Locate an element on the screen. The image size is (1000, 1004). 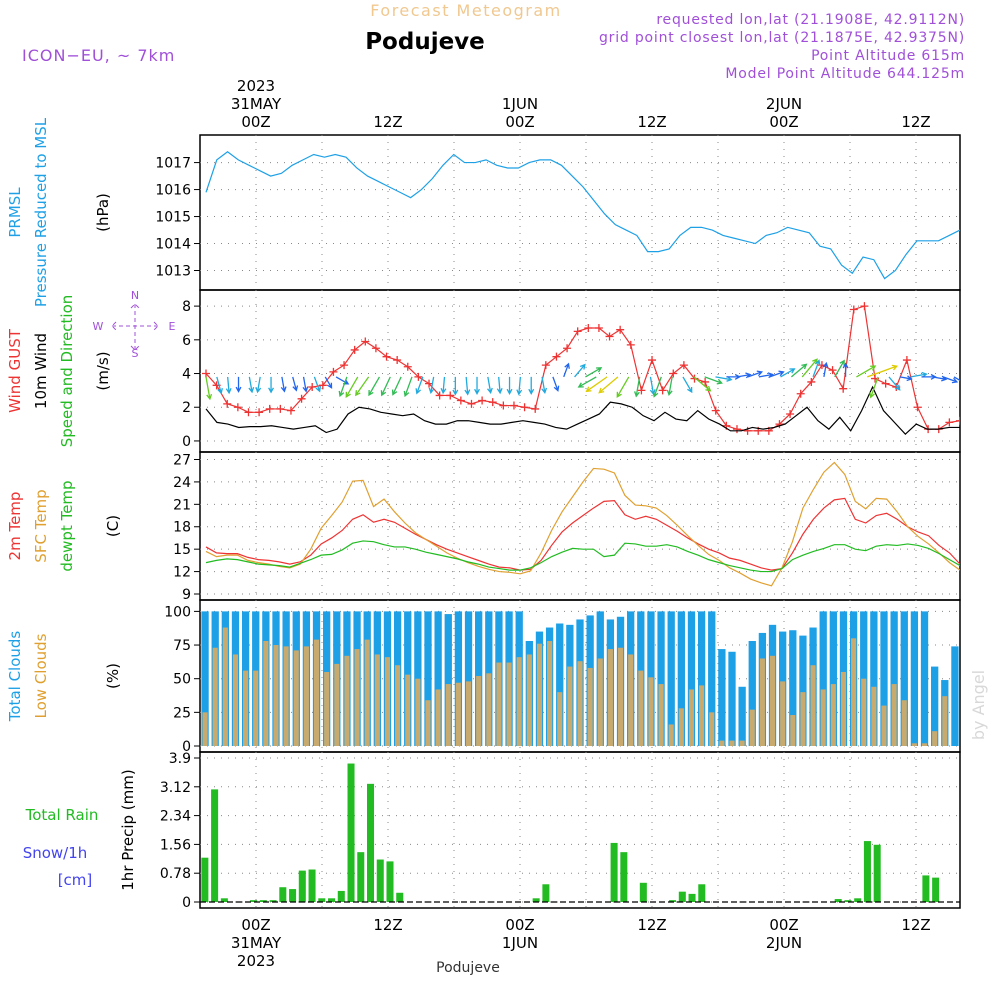
y-tick-label: 1015 is located at coordinates (173, 218).